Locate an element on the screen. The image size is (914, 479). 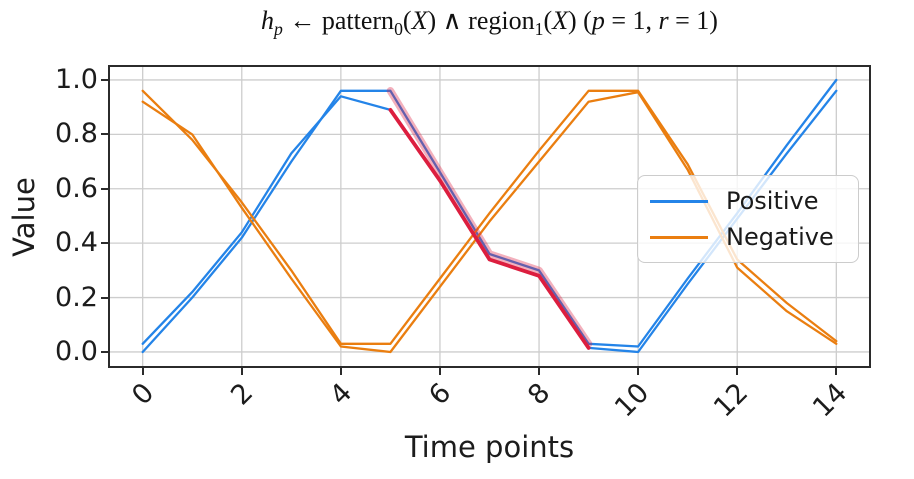
title-part: ← pattern is located at coordinates (338, 20).